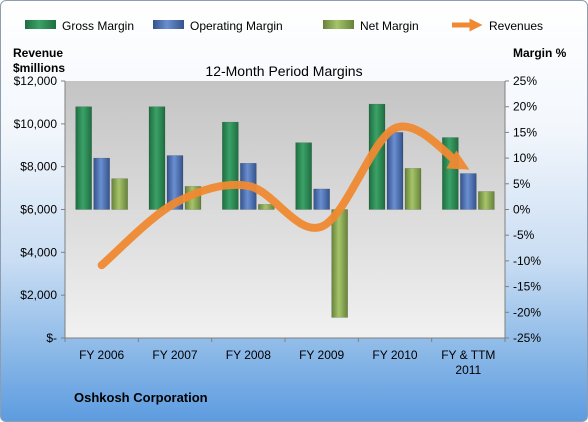 The width and height of the screenshot is (588, 422). Describe the element at coordinates (540, 53) in the screenshot. I see `right-axis-title: Margin %` at that location.